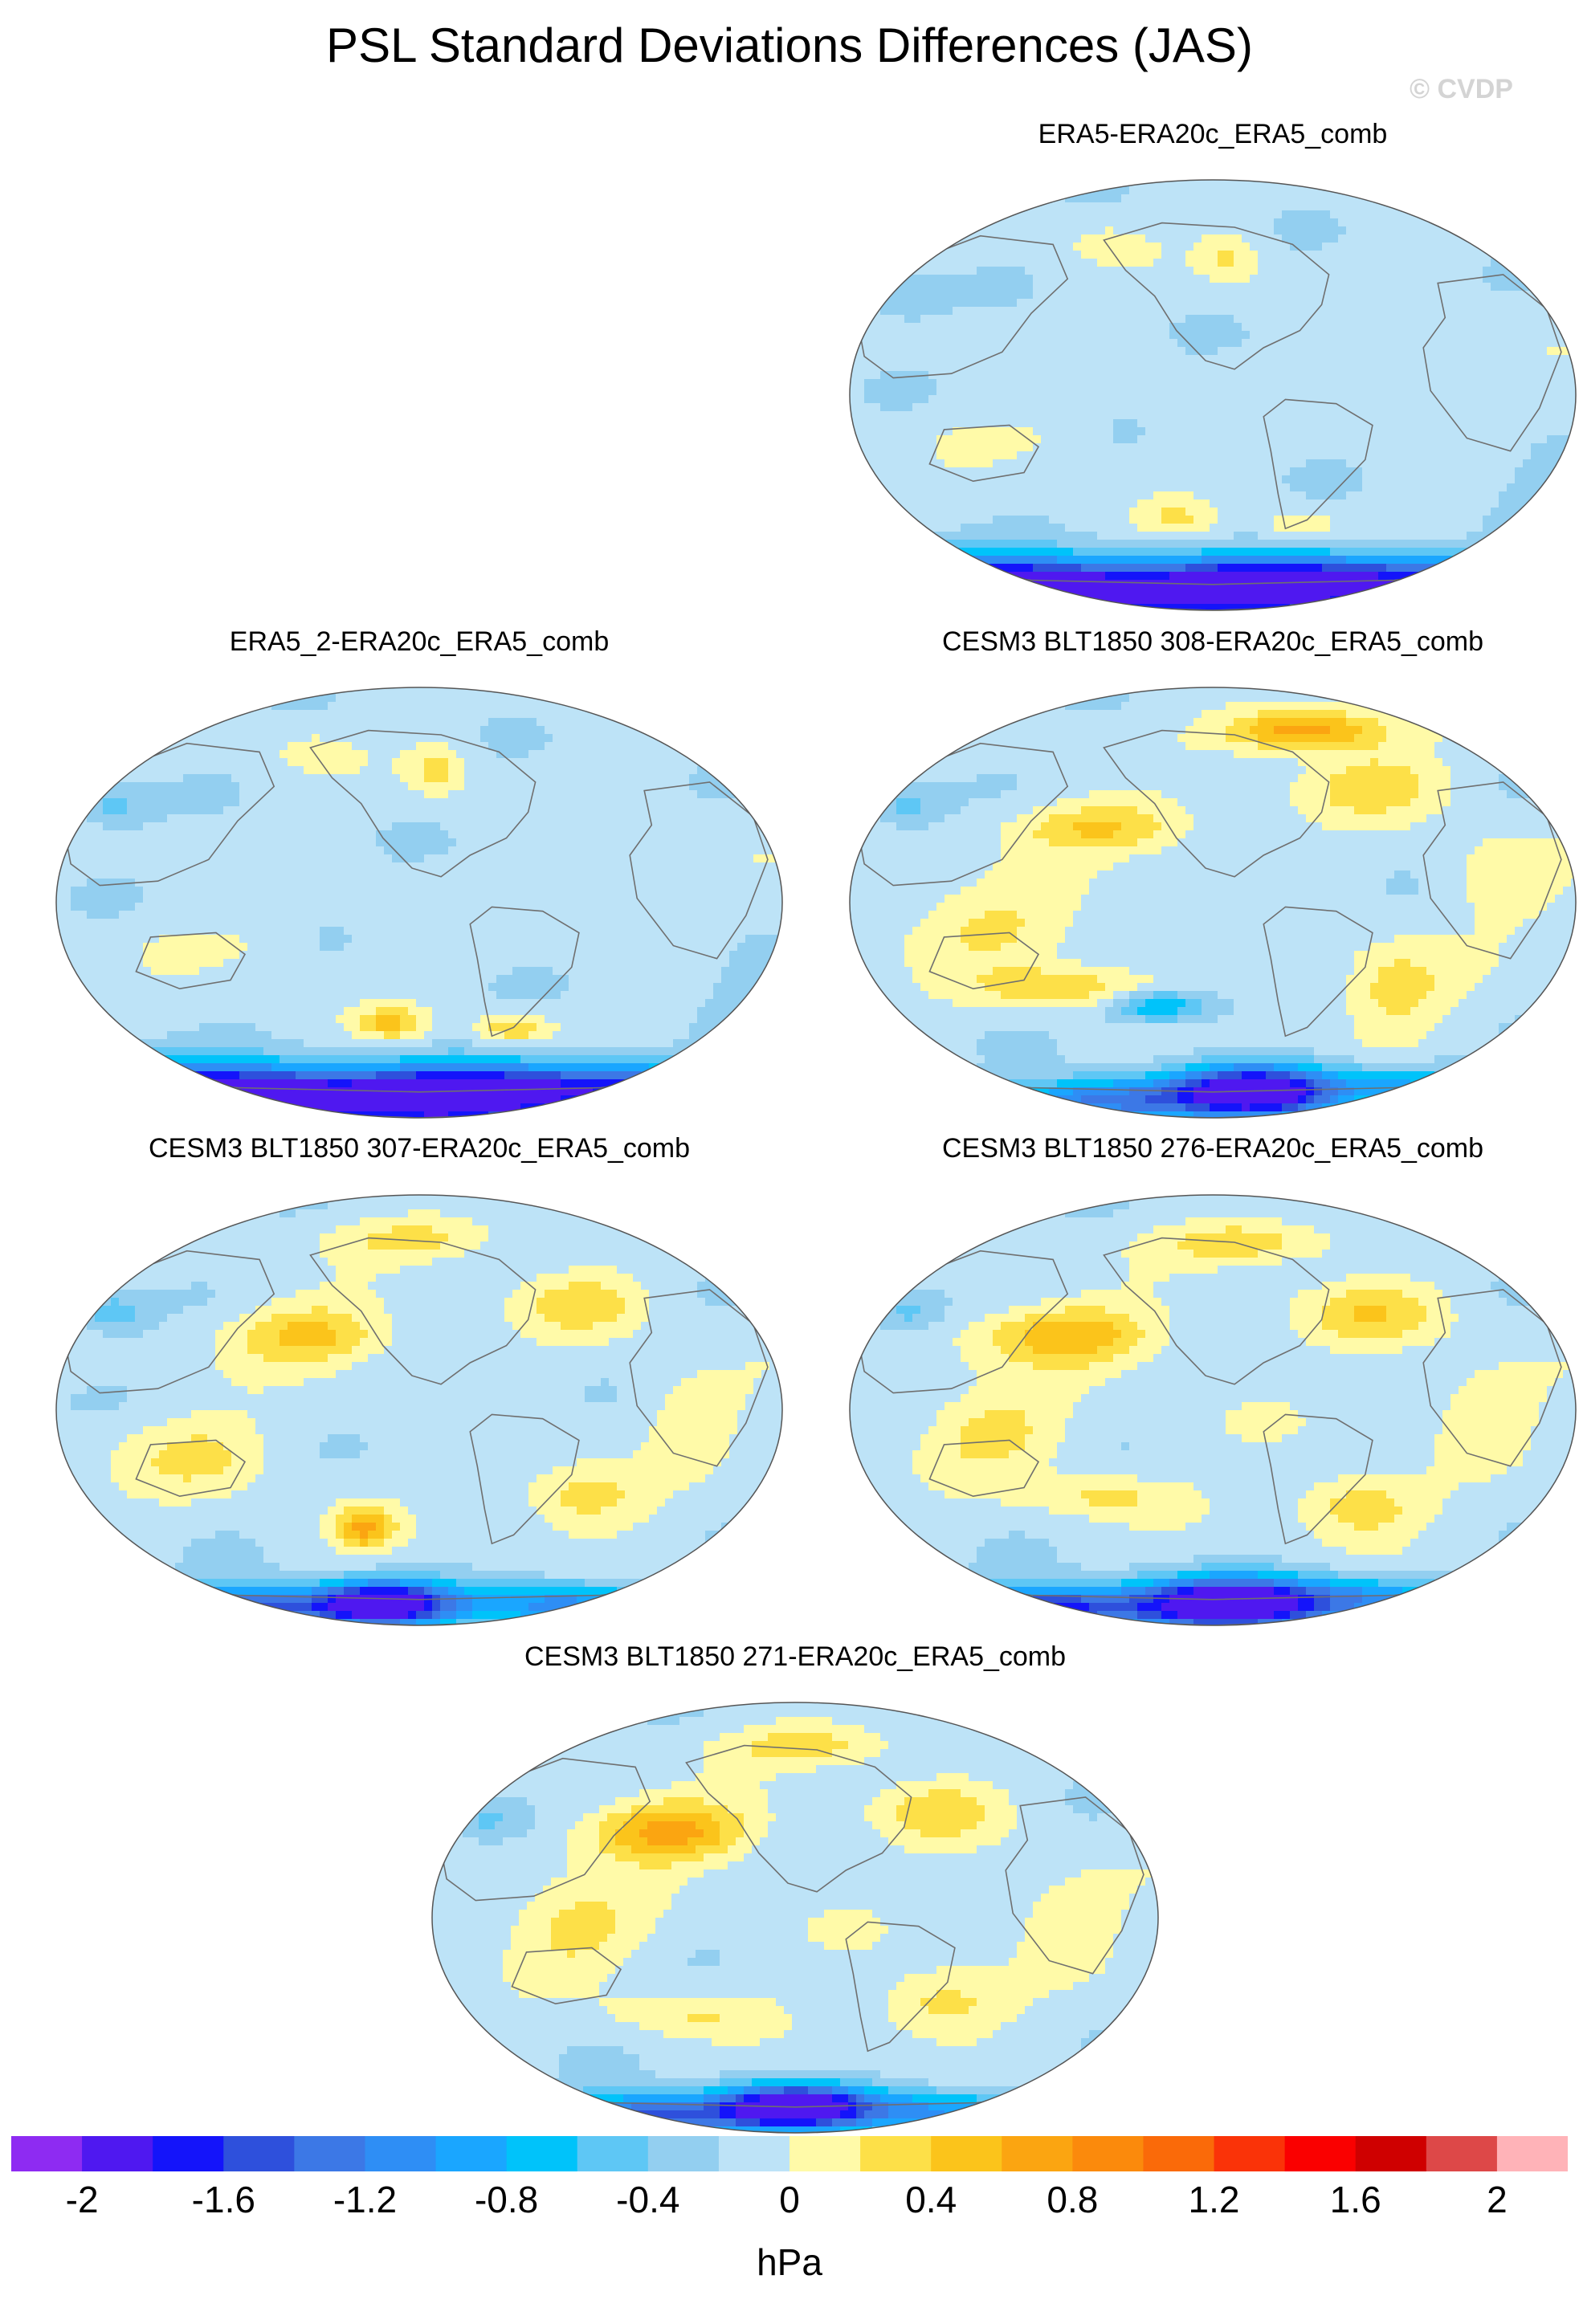  What do you see at coordinates (1214, 2199) in the screenshot?
I see `colorbar-tick-label: 1.2` at bounding box center [1214, 2199].